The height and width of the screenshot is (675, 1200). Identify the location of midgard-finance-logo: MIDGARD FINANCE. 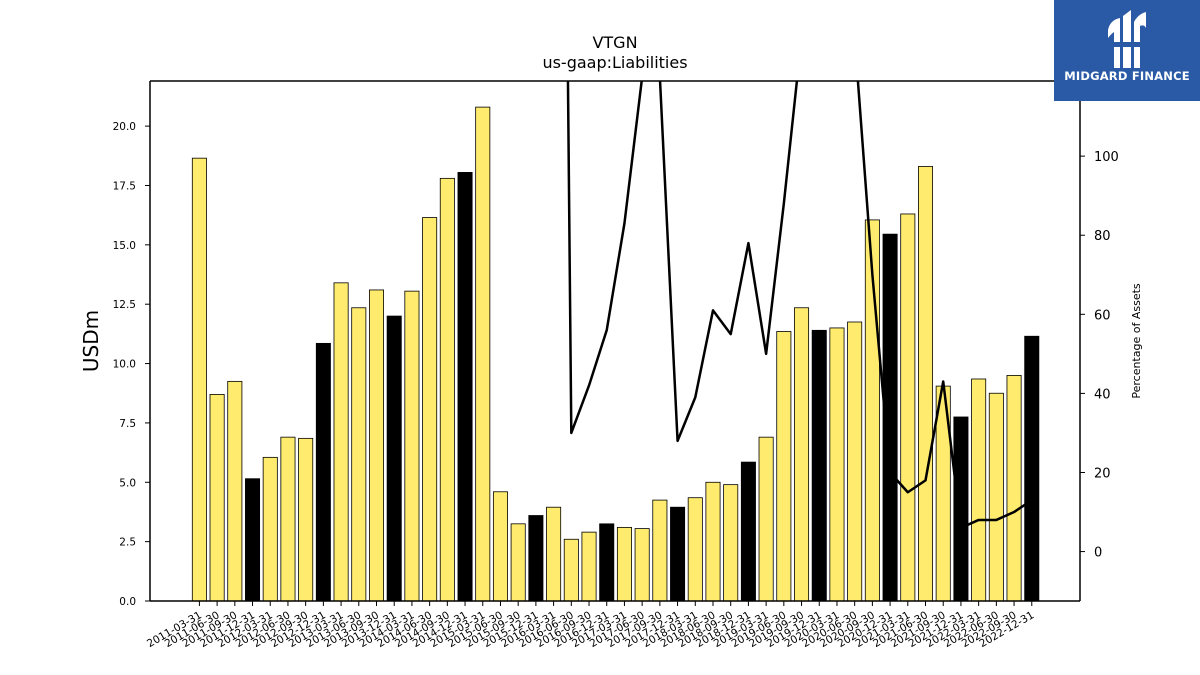
(1127, 50).